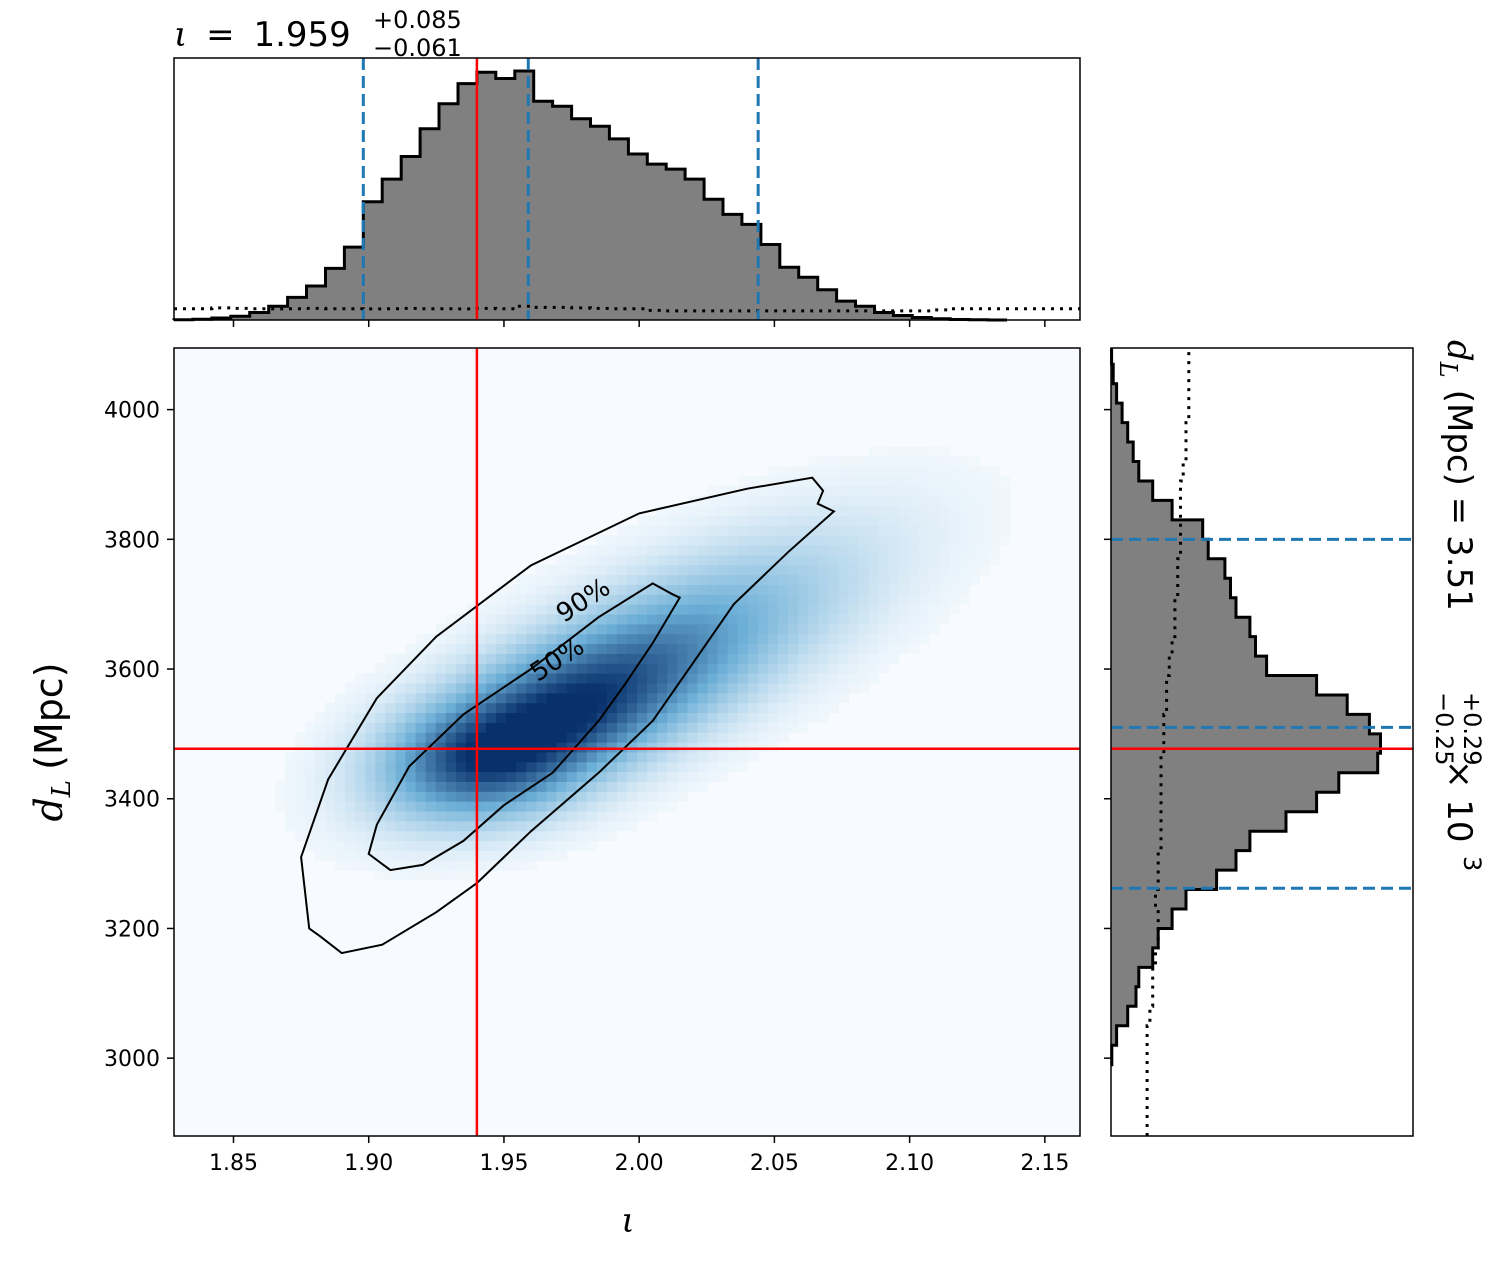 Image resolution: width=1502 pixels, height=1263 pixels. I want to click on x-tick-label: 2.15, so click(1044, 1163).